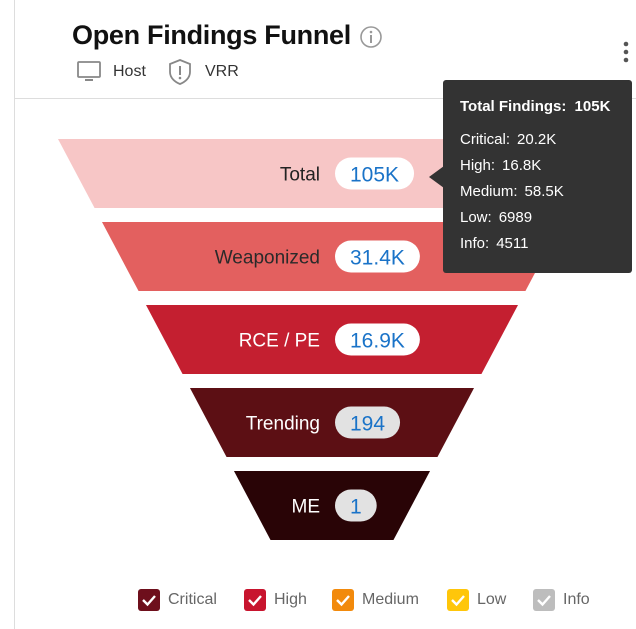 The image size is (636, 629). I want to click on tooltip-row: Medium: 58.5K, so click(512, 191).